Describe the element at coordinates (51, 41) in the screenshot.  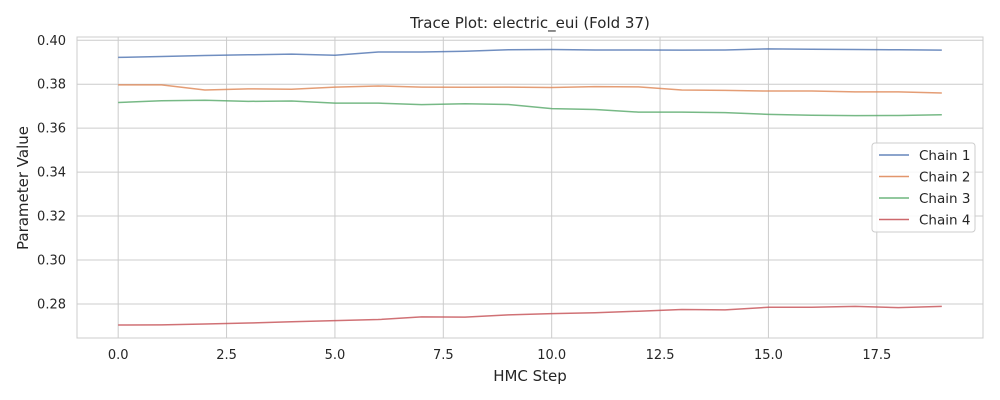
I see `y-tick-label: 0.40` at that location.